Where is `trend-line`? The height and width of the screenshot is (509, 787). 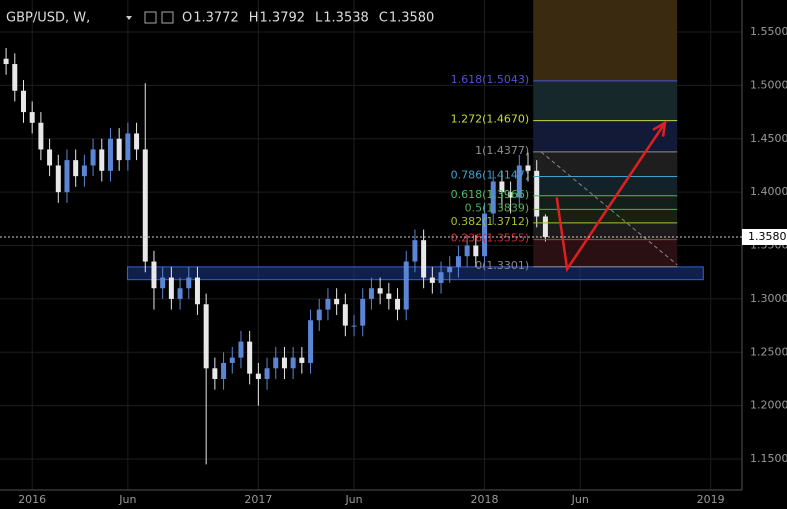
trend-line is located at coordinates (609, 208).